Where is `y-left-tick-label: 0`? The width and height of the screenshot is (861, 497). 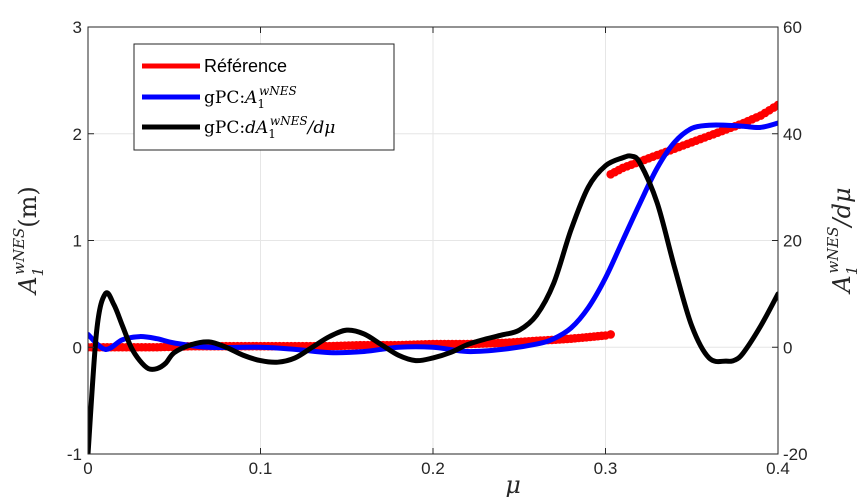 y-left-tick-label: 0 is located at coordinates (77, 347).